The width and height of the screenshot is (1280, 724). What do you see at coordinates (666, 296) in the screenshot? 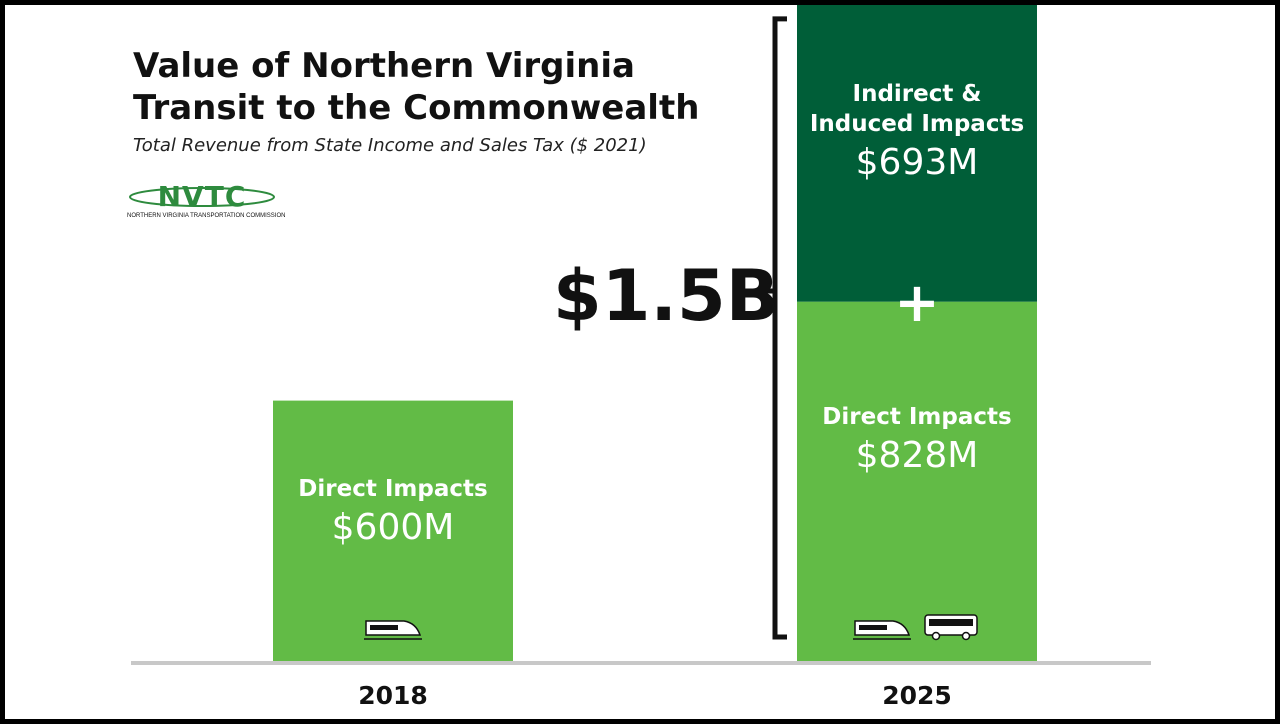
I see `total-annotation-label: $1.5B` at bounding box center [666, 296].